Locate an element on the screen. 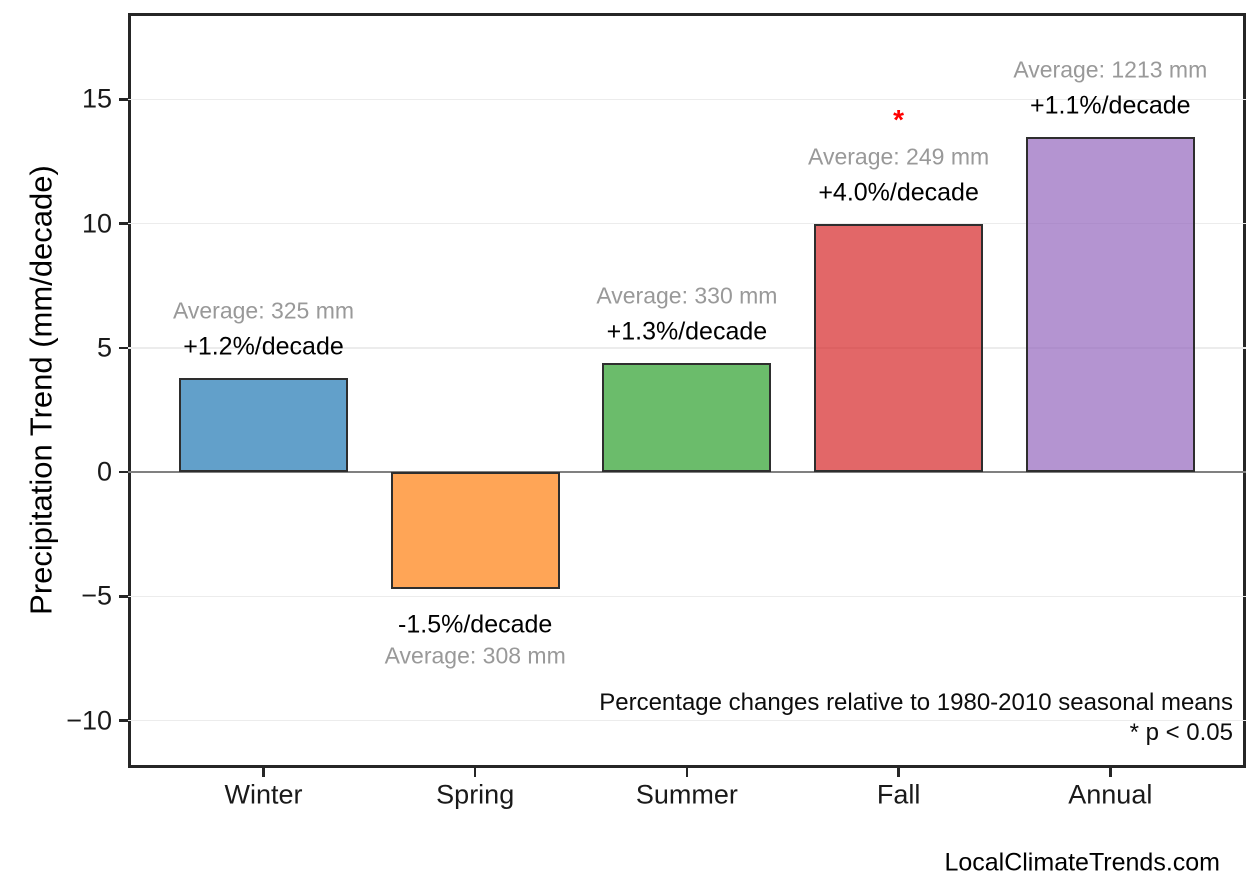 The width and height of the screenshot is (1258, 893). average-label: Average: 325 mm is located at coordinates (263, 310).